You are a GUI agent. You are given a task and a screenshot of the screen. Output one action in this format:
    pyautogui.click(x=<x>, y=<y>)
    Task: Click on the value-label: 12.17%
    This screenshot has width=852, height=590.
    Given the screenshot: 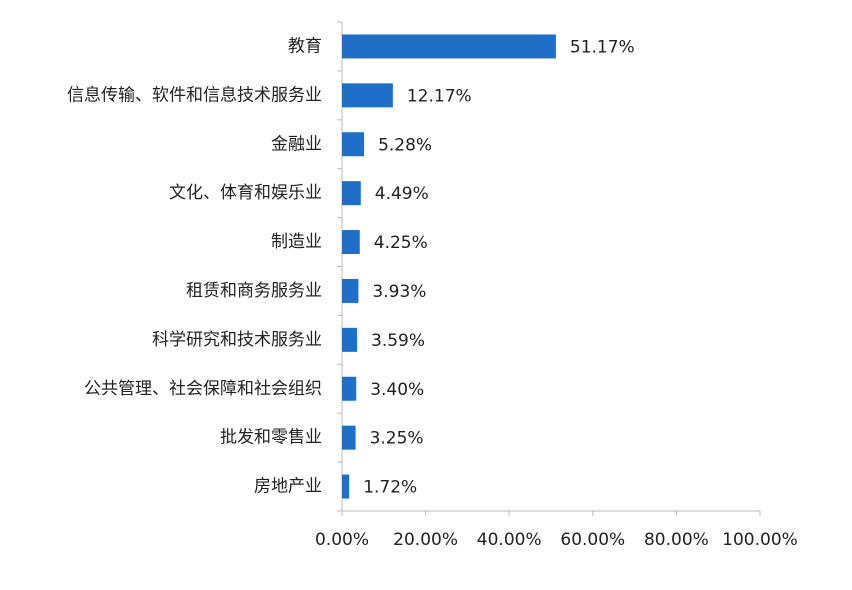 What is the action you would take?
    pyautogui.click(x=439, y=96)
    